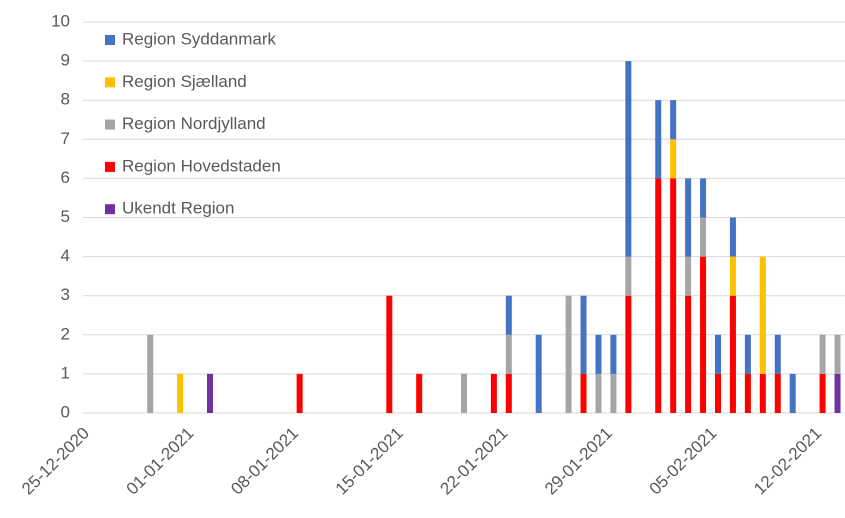 This screenshot has height=518, width=845. Describe the element at coordinates (369, 461) in the screenshot. I see `x-tick-label: 15-01-2021` at that location.